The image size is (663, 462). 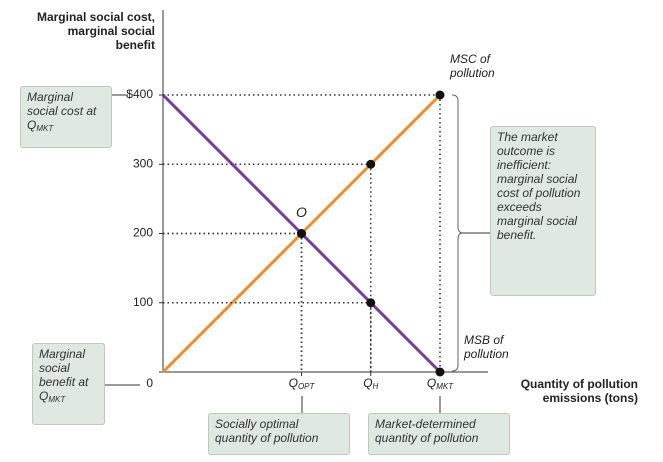 I want to click on annotation-text: Socially optimal quantity of pollution, so click(x=267, y=431).